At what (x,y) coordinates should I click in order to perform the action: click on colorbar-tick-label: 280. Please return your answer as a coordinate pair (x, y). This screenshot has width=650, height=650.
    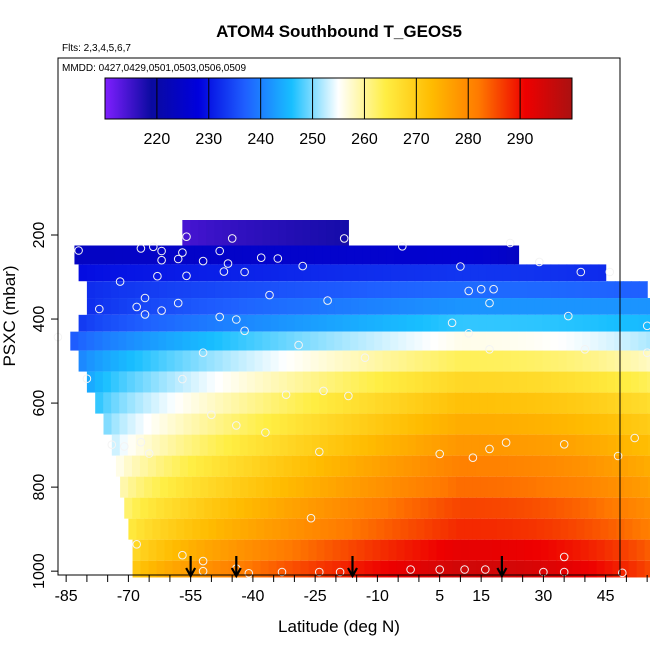
    Looking at the image, I should click on (468, 139).